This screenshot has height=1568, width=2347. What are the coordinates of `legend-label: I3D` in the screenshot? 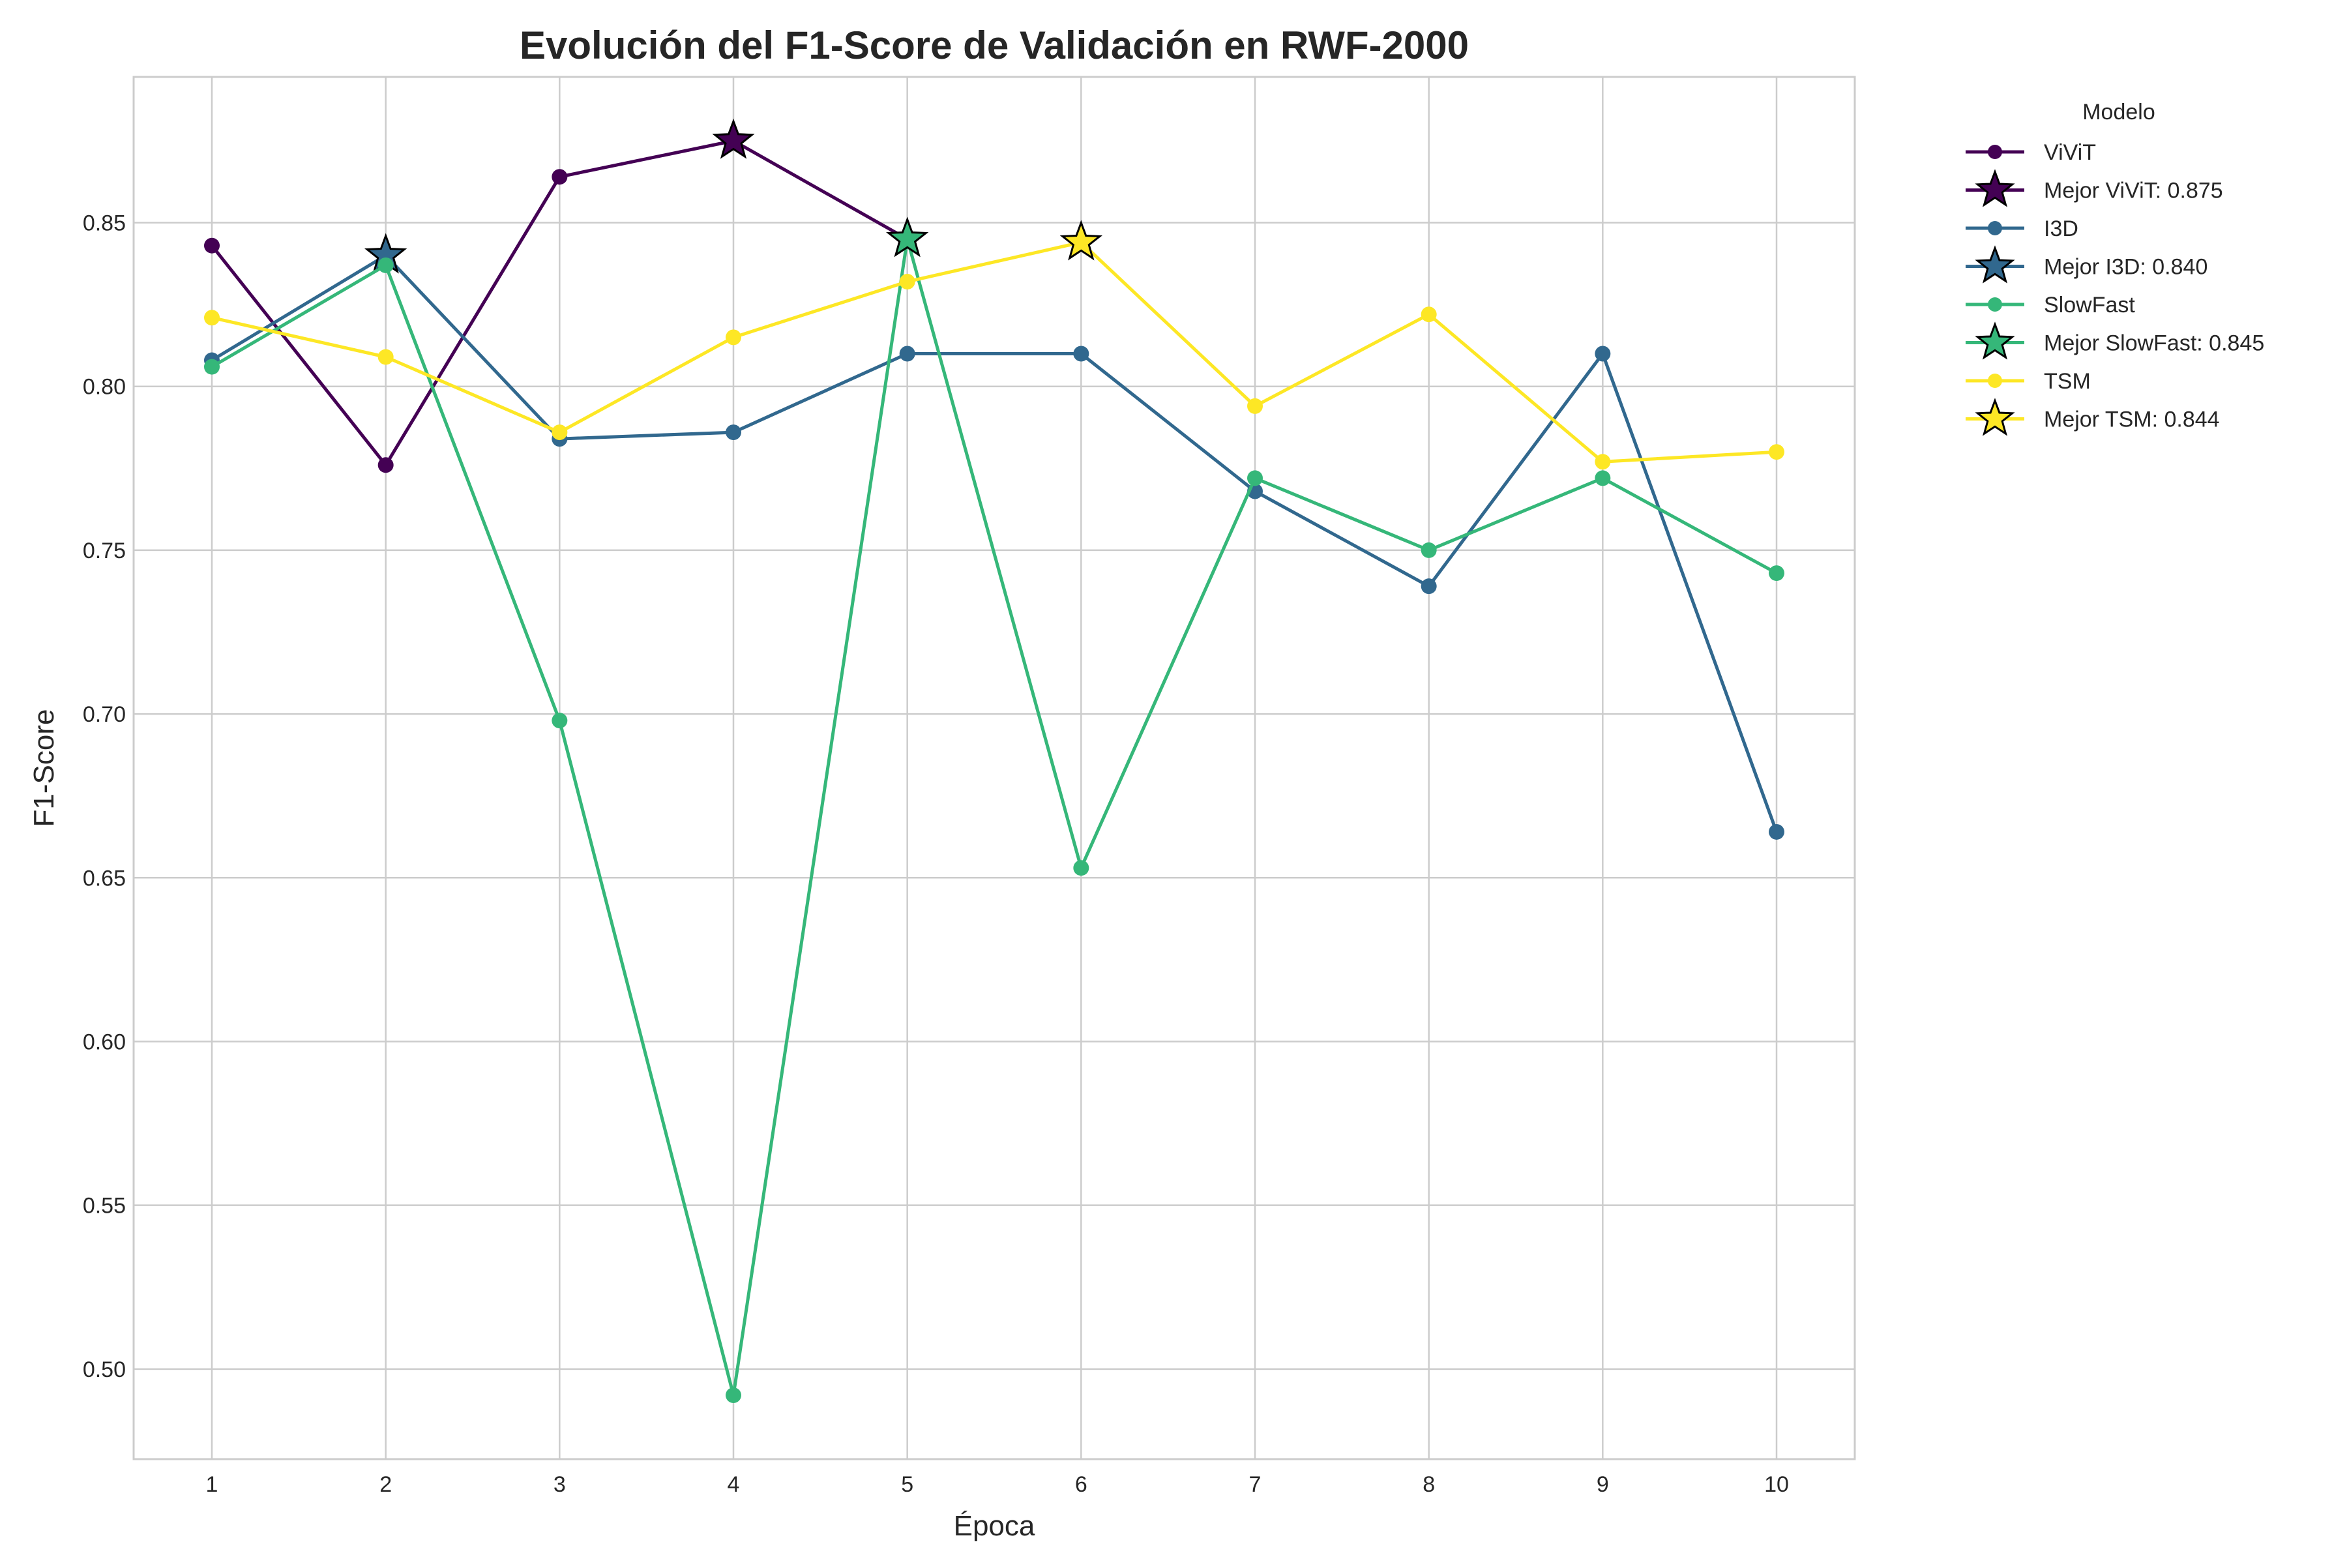 It's located at (2061, 228).